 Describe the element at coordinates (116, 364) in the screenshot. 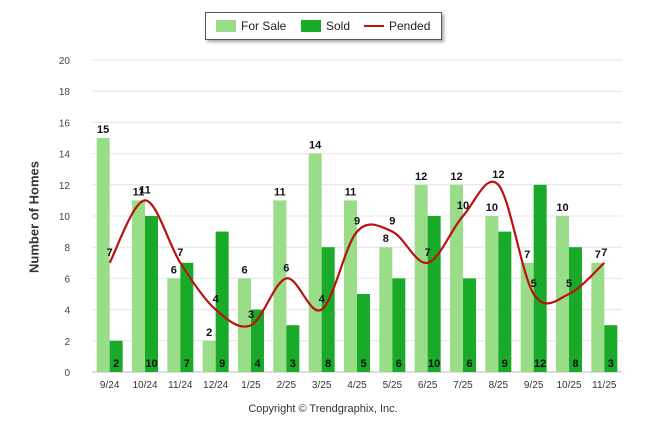

I see `data-label-sold: 2` at that location.